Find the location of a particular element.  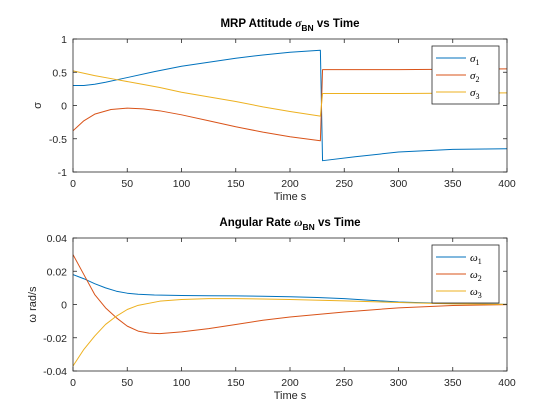

attitude-y-axis-label: σ is located at coordinates (38, 105).